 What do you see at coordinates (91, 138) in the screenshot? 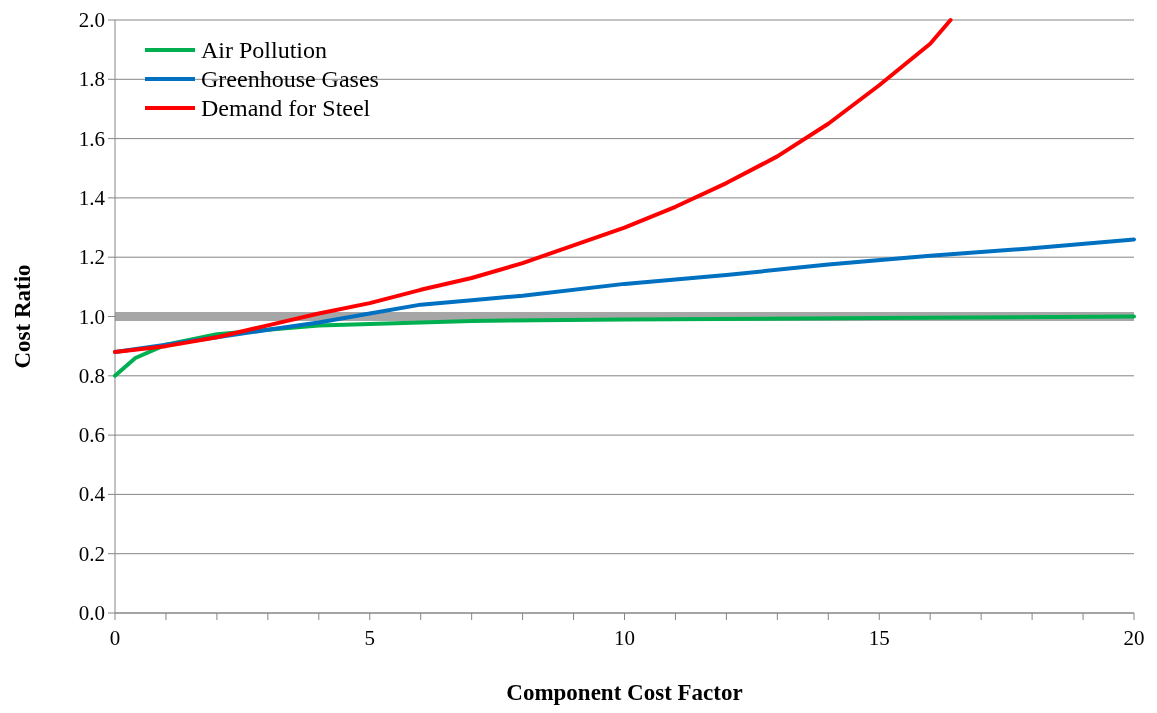
I see `y-tick-label: 1.6` at bounding box center [91, 138].